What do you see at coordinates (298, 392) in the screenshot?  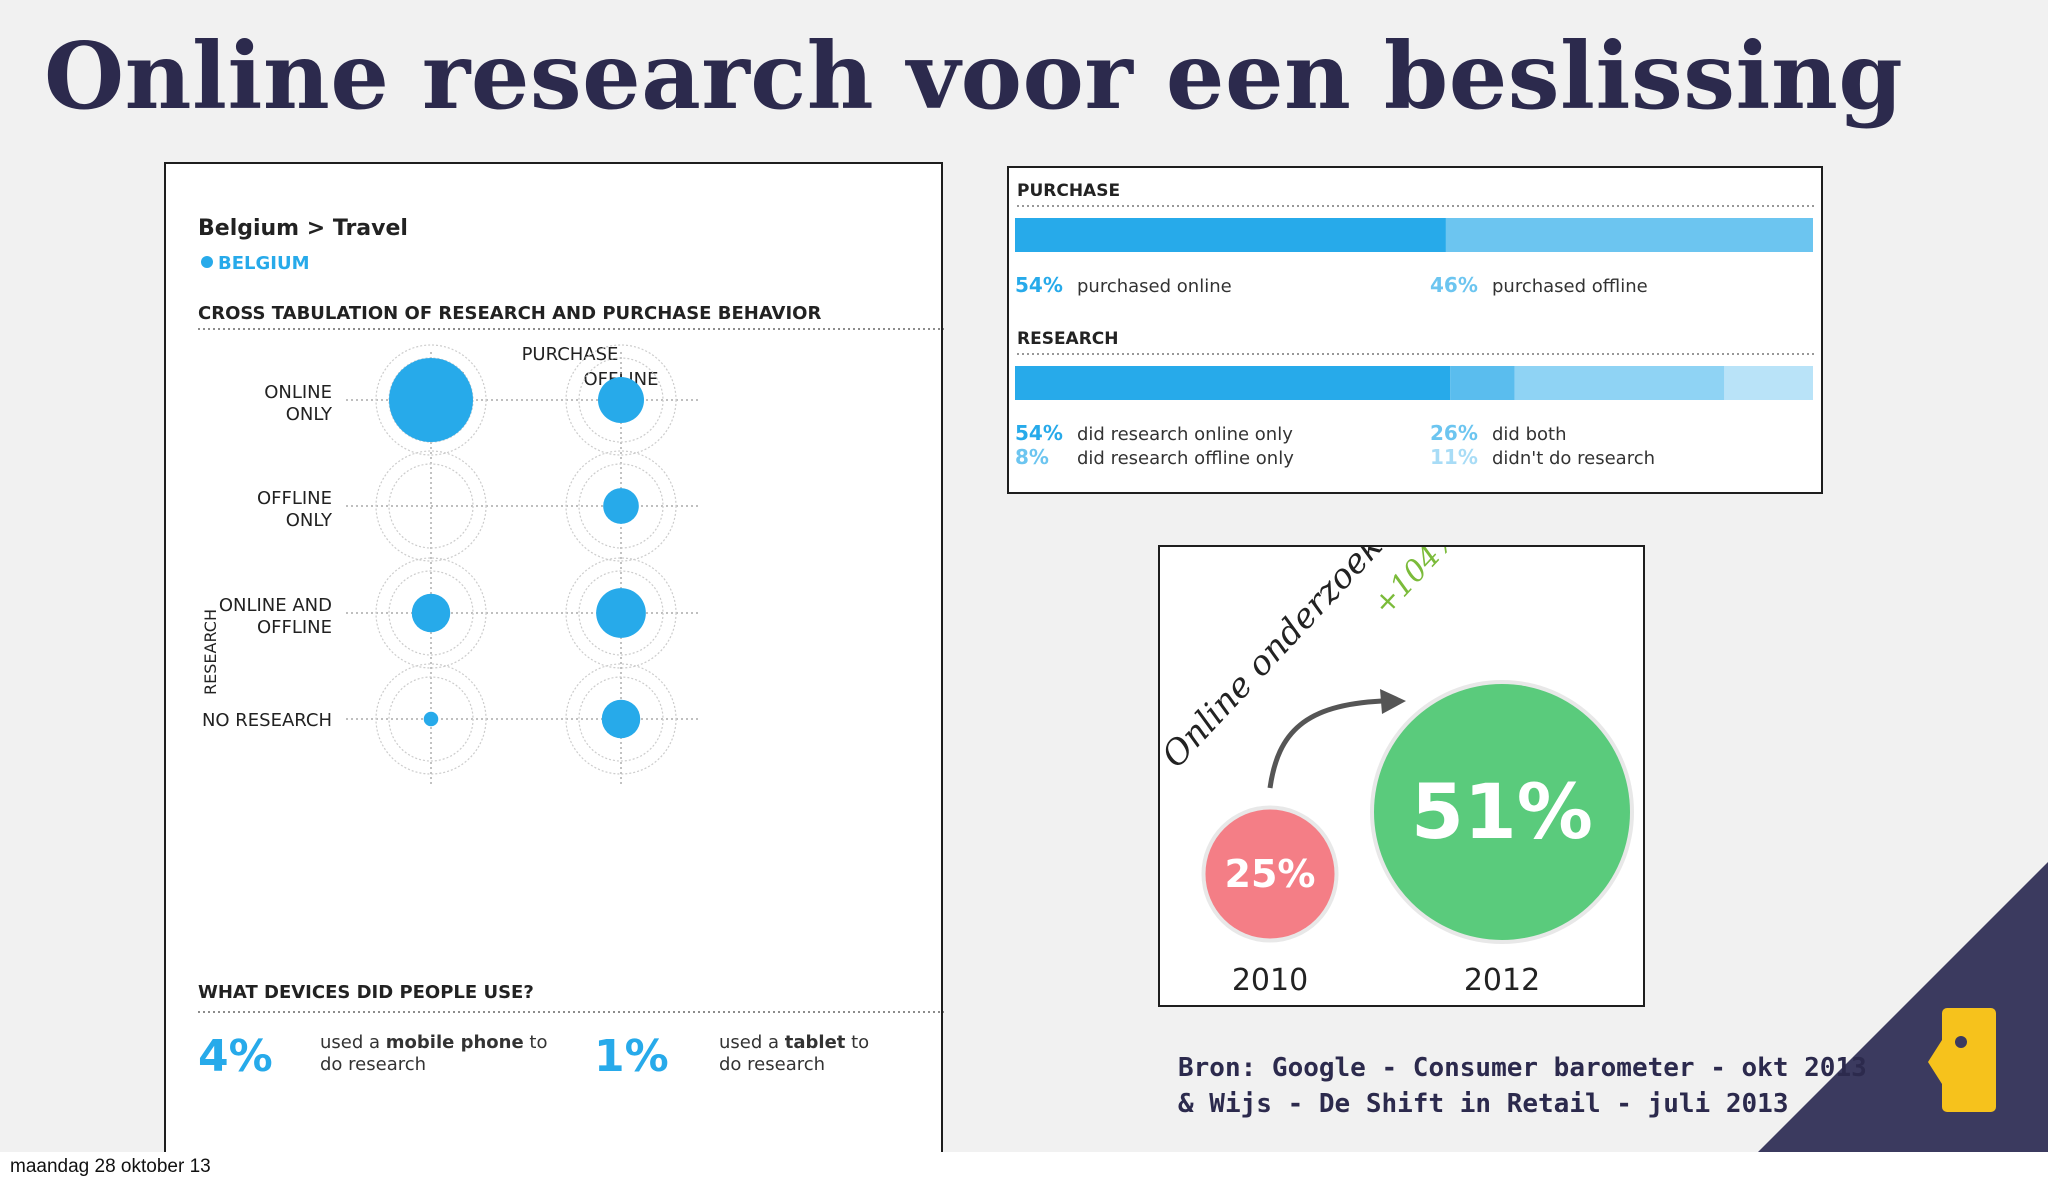 I see `row-label-line: ONLINE` at bounding box center [298, 392].